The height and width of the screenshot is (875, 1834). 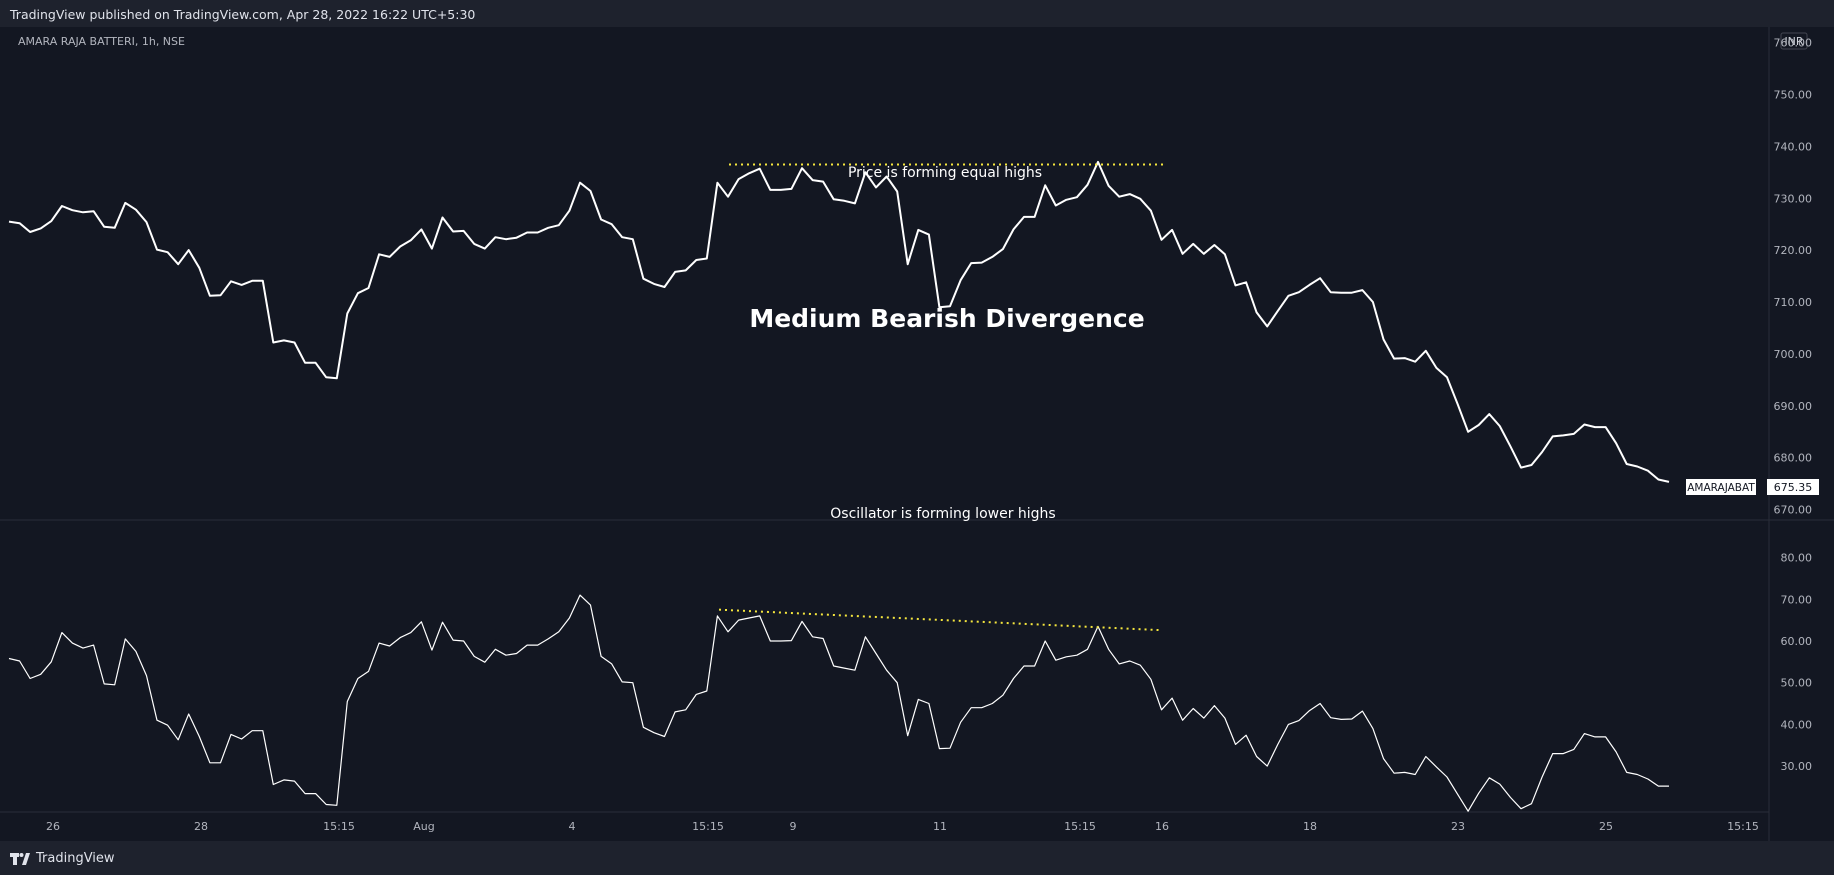 I want to click on oscillator-annotation-label: Oscillator is forming lower highs, so click(x=942, y=514).